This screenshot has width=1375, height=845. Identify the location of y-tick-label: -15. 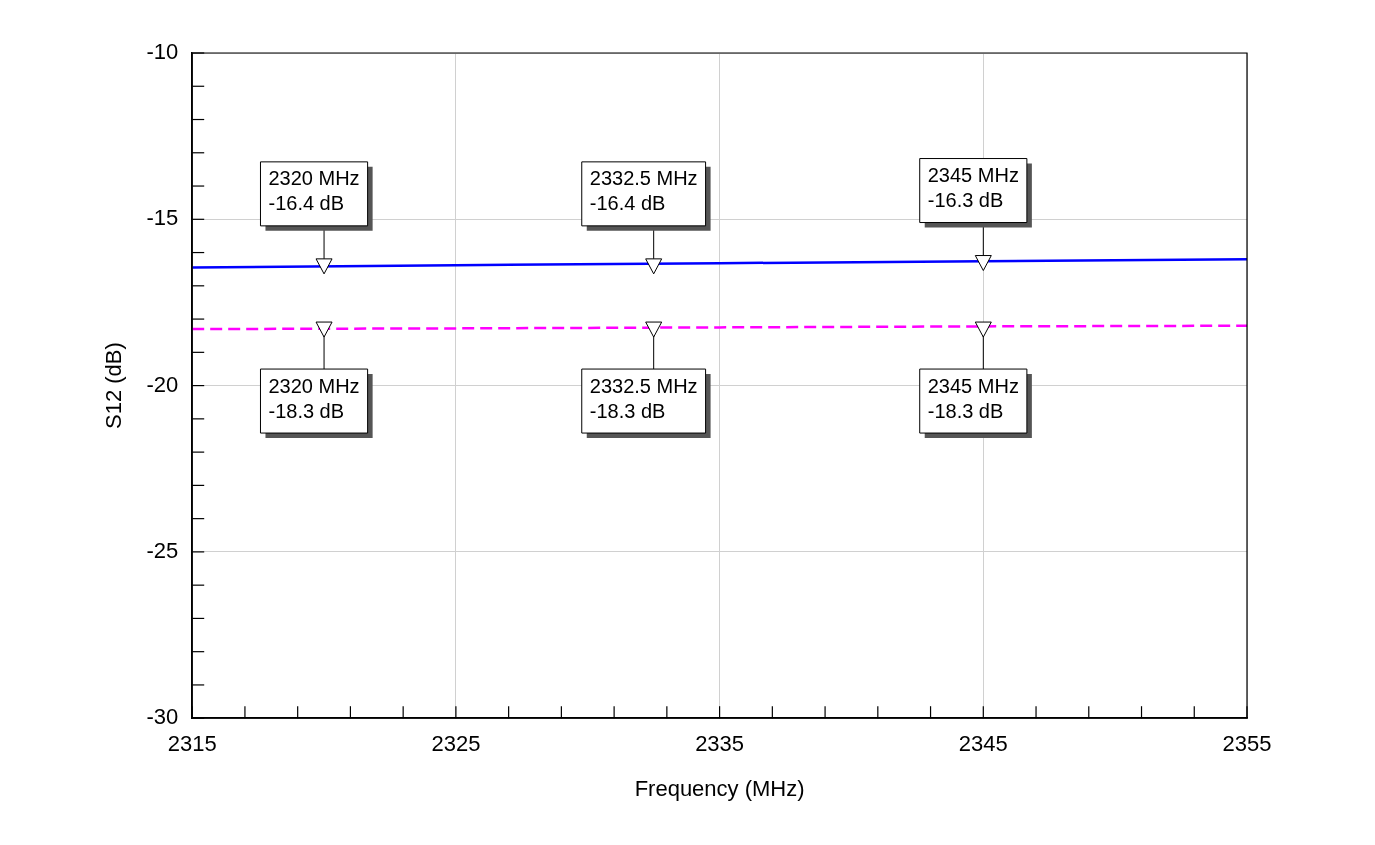
(162, 218).